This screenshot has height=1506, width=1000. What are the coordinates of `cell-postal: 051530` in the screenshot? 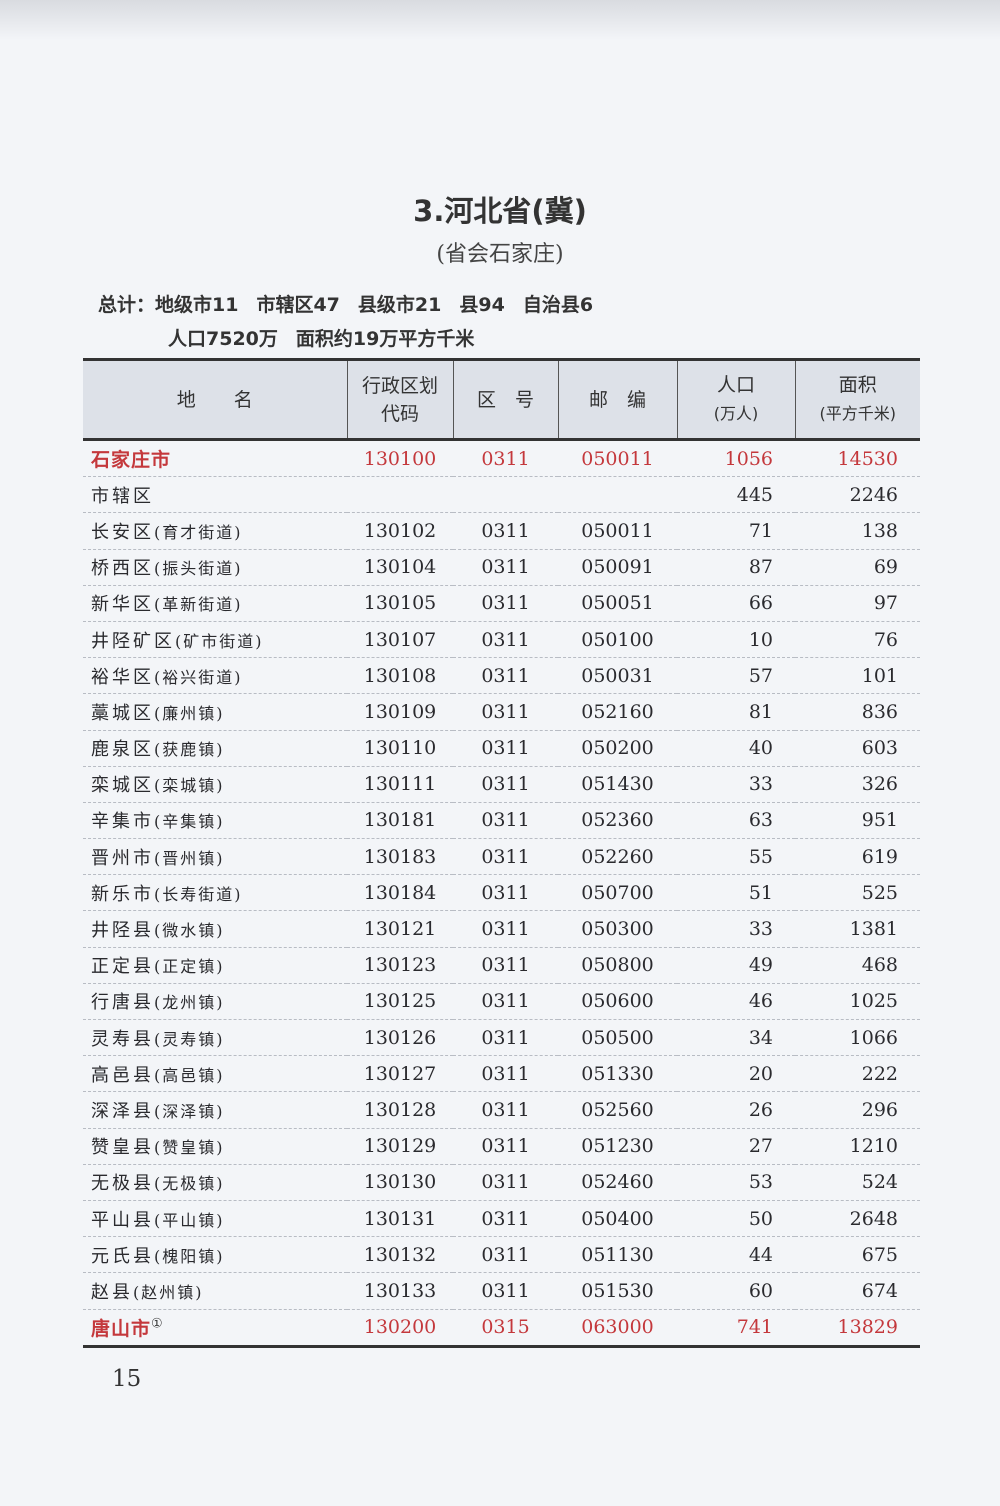 It's located at (617, 1291).